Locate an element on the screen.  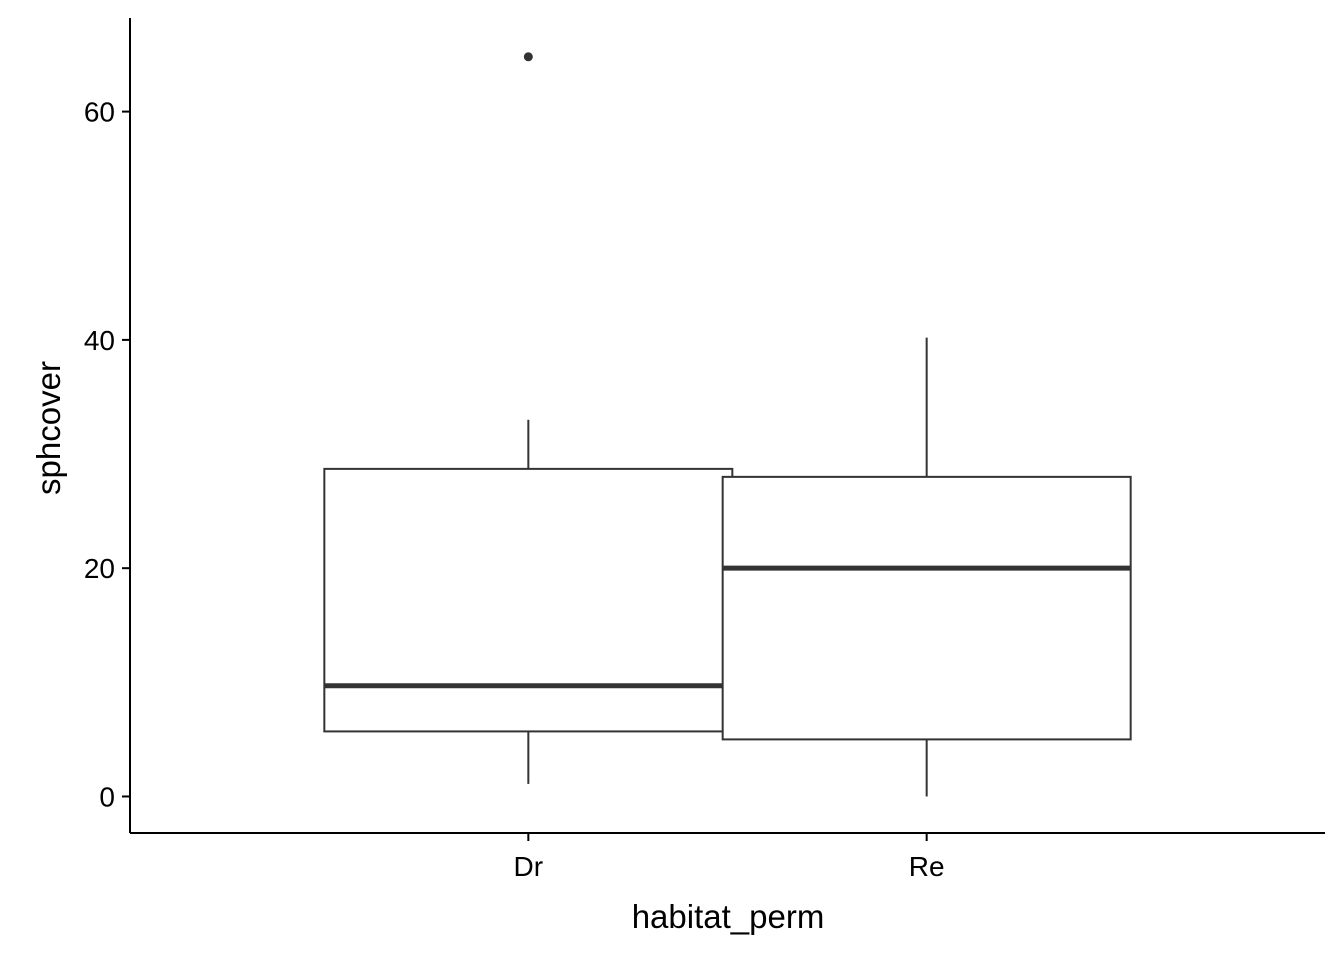
y-tick-label: 60 is located at coordinates (99, 112).